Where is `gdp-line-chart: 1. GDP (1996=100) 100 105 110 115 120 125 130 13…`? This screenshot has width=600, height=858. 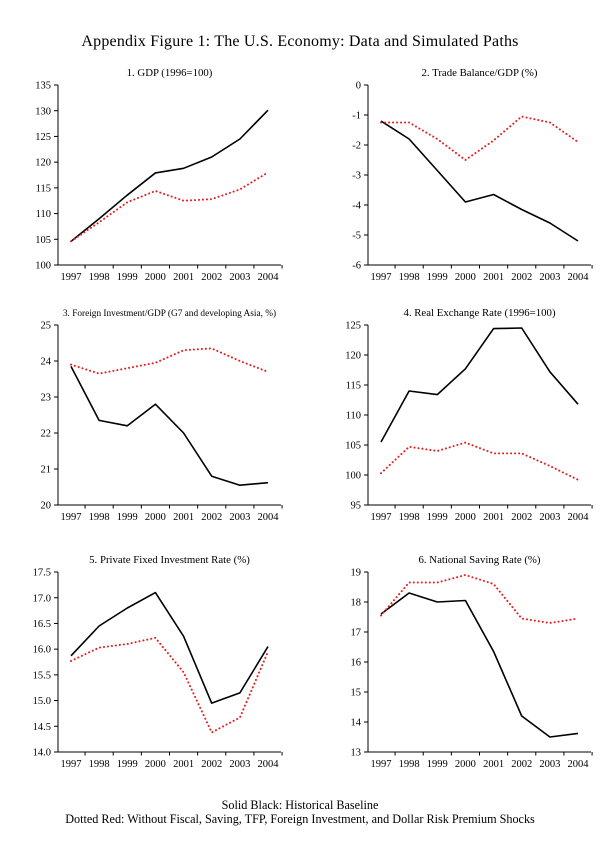
gdp-line-chart: 1. GDP (1996=100) 100 105 110 115 120 125 130 13… is located at coordinates (159, 175).